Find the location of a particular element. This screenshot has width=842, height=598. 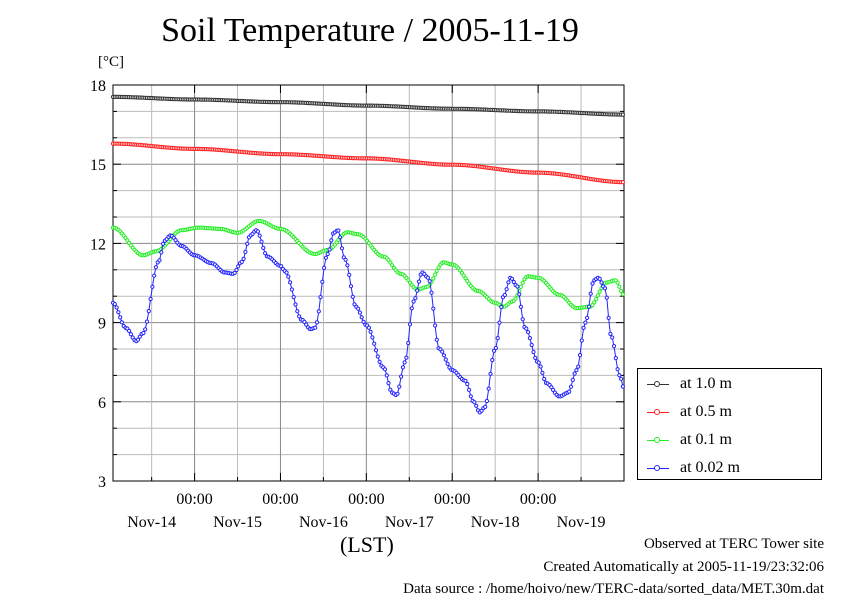

legend-label: at 1.0 m is located at coordinates (706, 383).